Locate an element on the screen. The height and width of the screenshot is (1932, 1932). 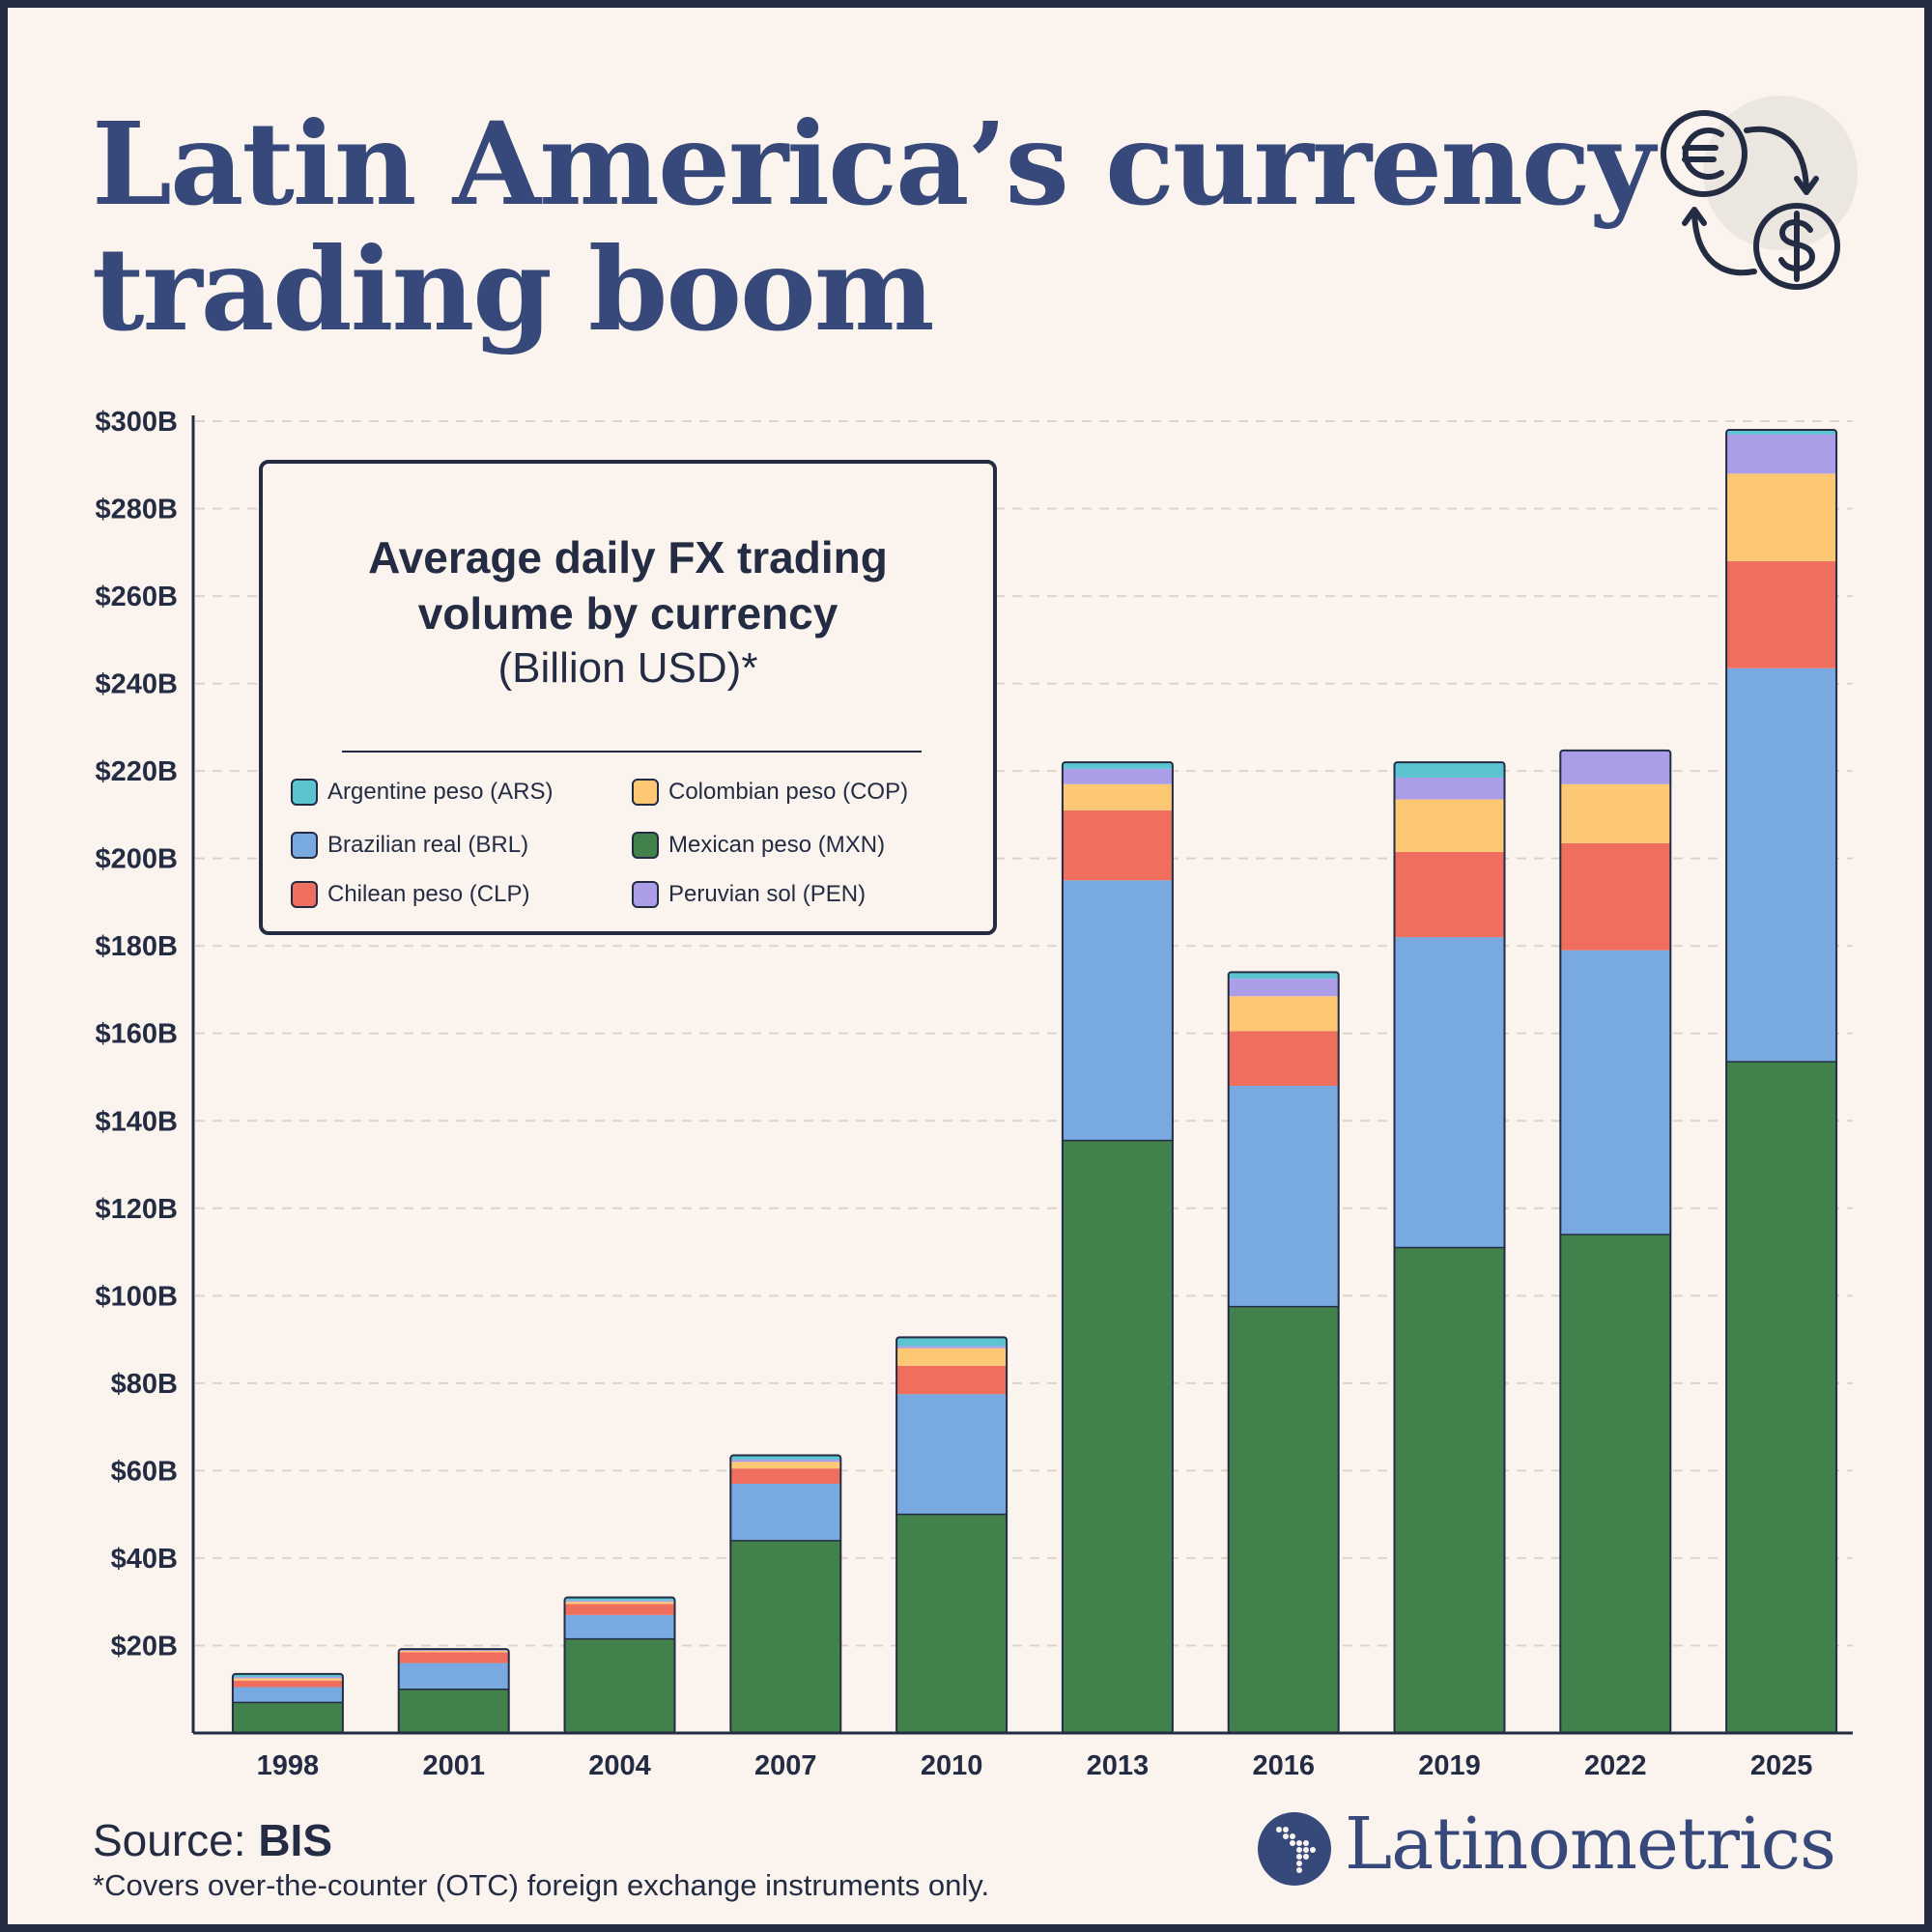
y-tick-label: $180B is located at coordinates (137, 946).